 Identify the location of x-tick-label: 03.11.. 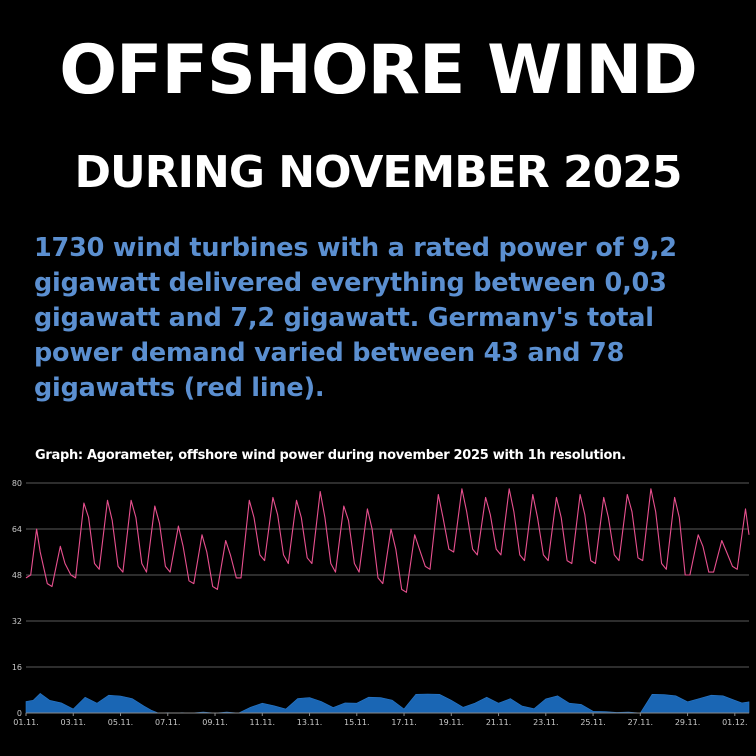
(73, 722).